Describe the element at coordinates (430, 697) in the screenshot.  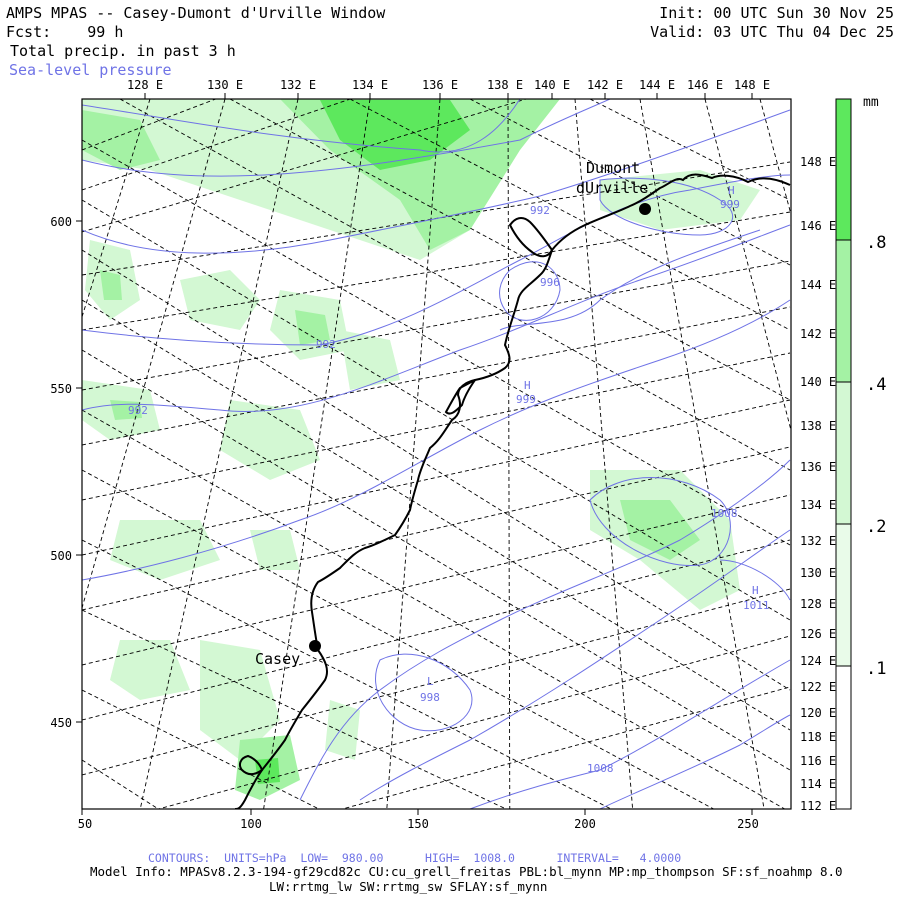
I see `contour-label: 998` at that location.